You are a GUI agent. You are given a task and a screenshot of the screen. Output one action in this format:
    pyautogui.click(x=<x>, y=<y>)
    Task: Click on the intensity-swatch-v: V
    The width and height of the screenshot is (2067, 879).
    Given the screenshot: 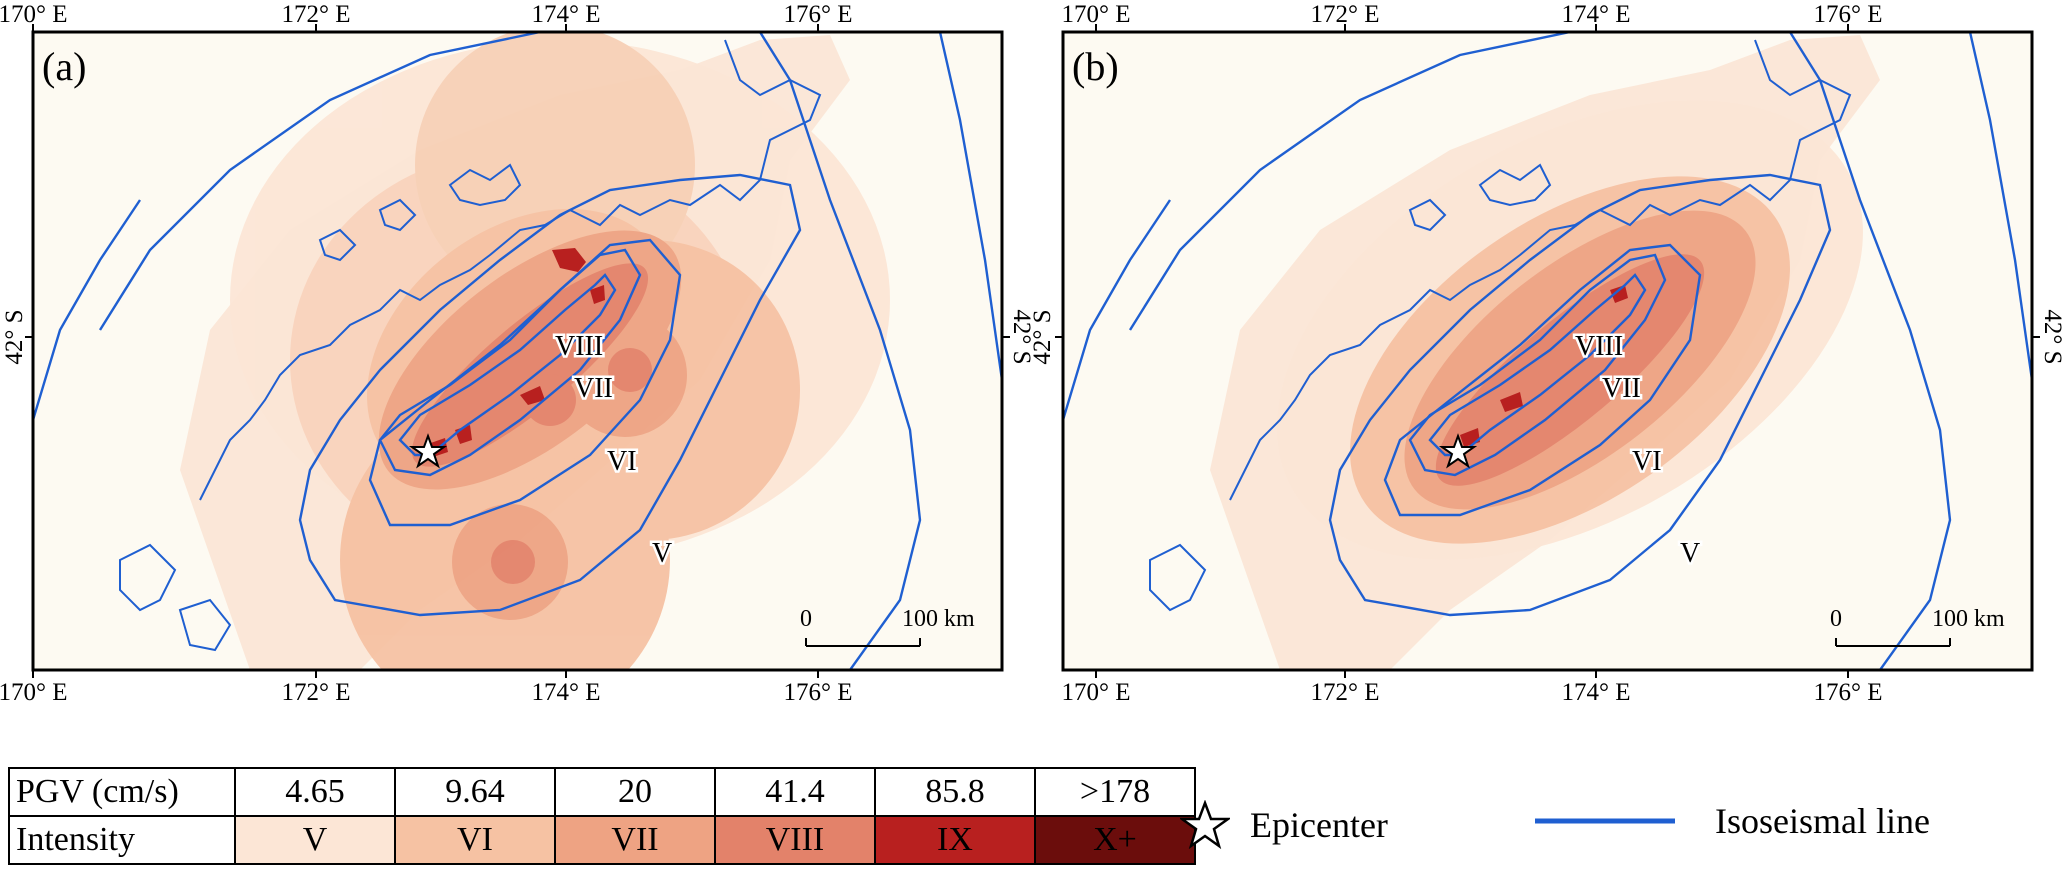 What is the action you would take?
    pyautogui.click(x=315, y=840)
    